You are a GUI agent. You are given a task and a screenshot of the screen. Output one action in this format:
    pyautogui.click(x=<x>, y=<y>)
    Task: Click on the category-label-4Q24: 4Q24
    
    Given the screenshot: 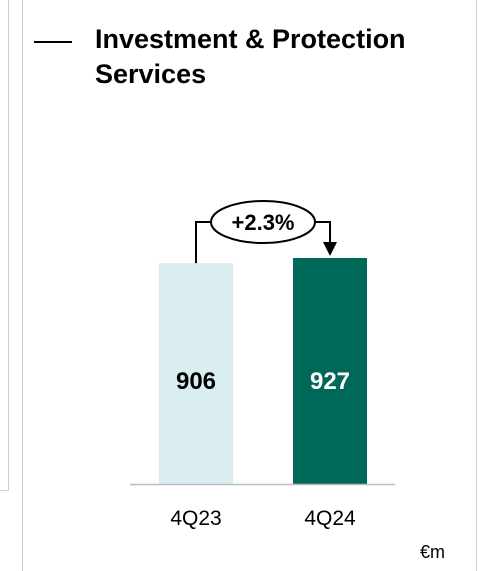 What is the action you would take?
    pyautogui.click(x=330, y=518)
    